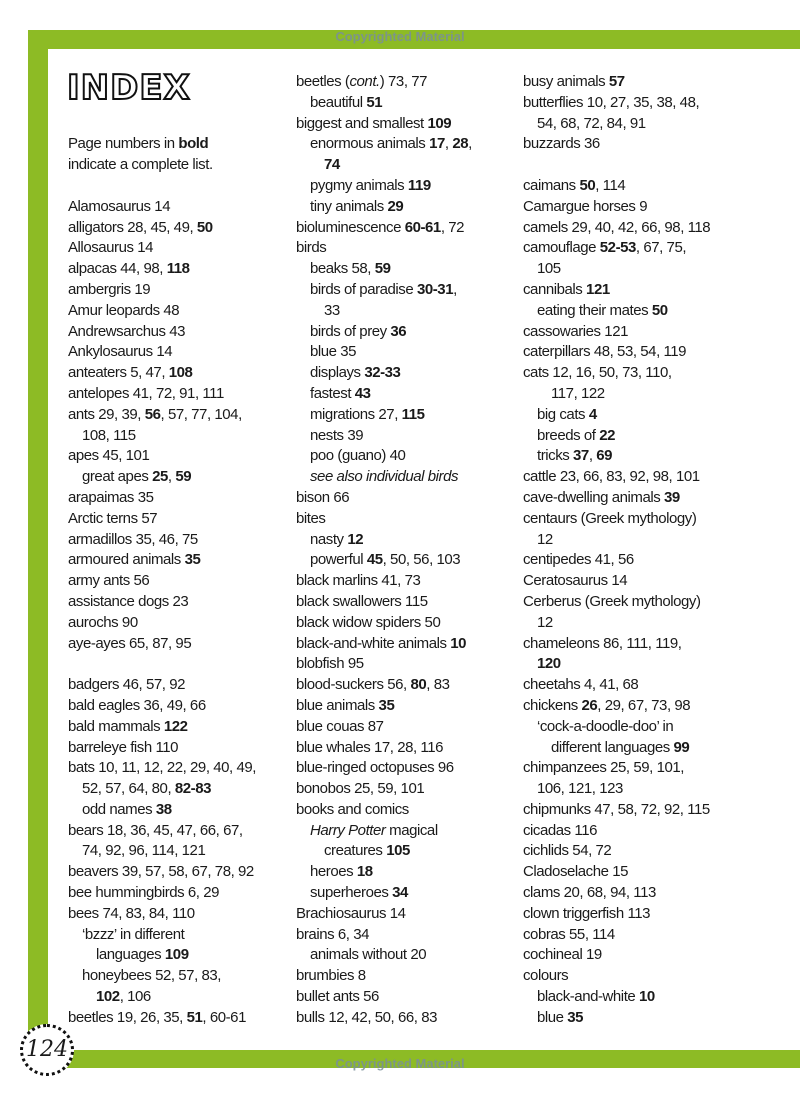 This screenshot has width=800, height=1098. What do you see at coordinates (421, 560) in the screenshot?
I see `entry-text: , 50, 56, 103` at bounding box center [421, 560].